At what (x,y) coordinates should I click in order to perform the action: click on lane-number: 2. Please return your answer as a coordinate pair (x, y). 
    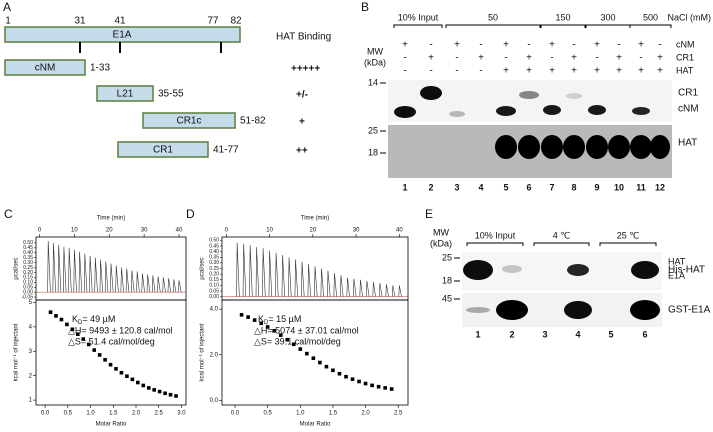
    Looking at the image, I should click on (430, 187).